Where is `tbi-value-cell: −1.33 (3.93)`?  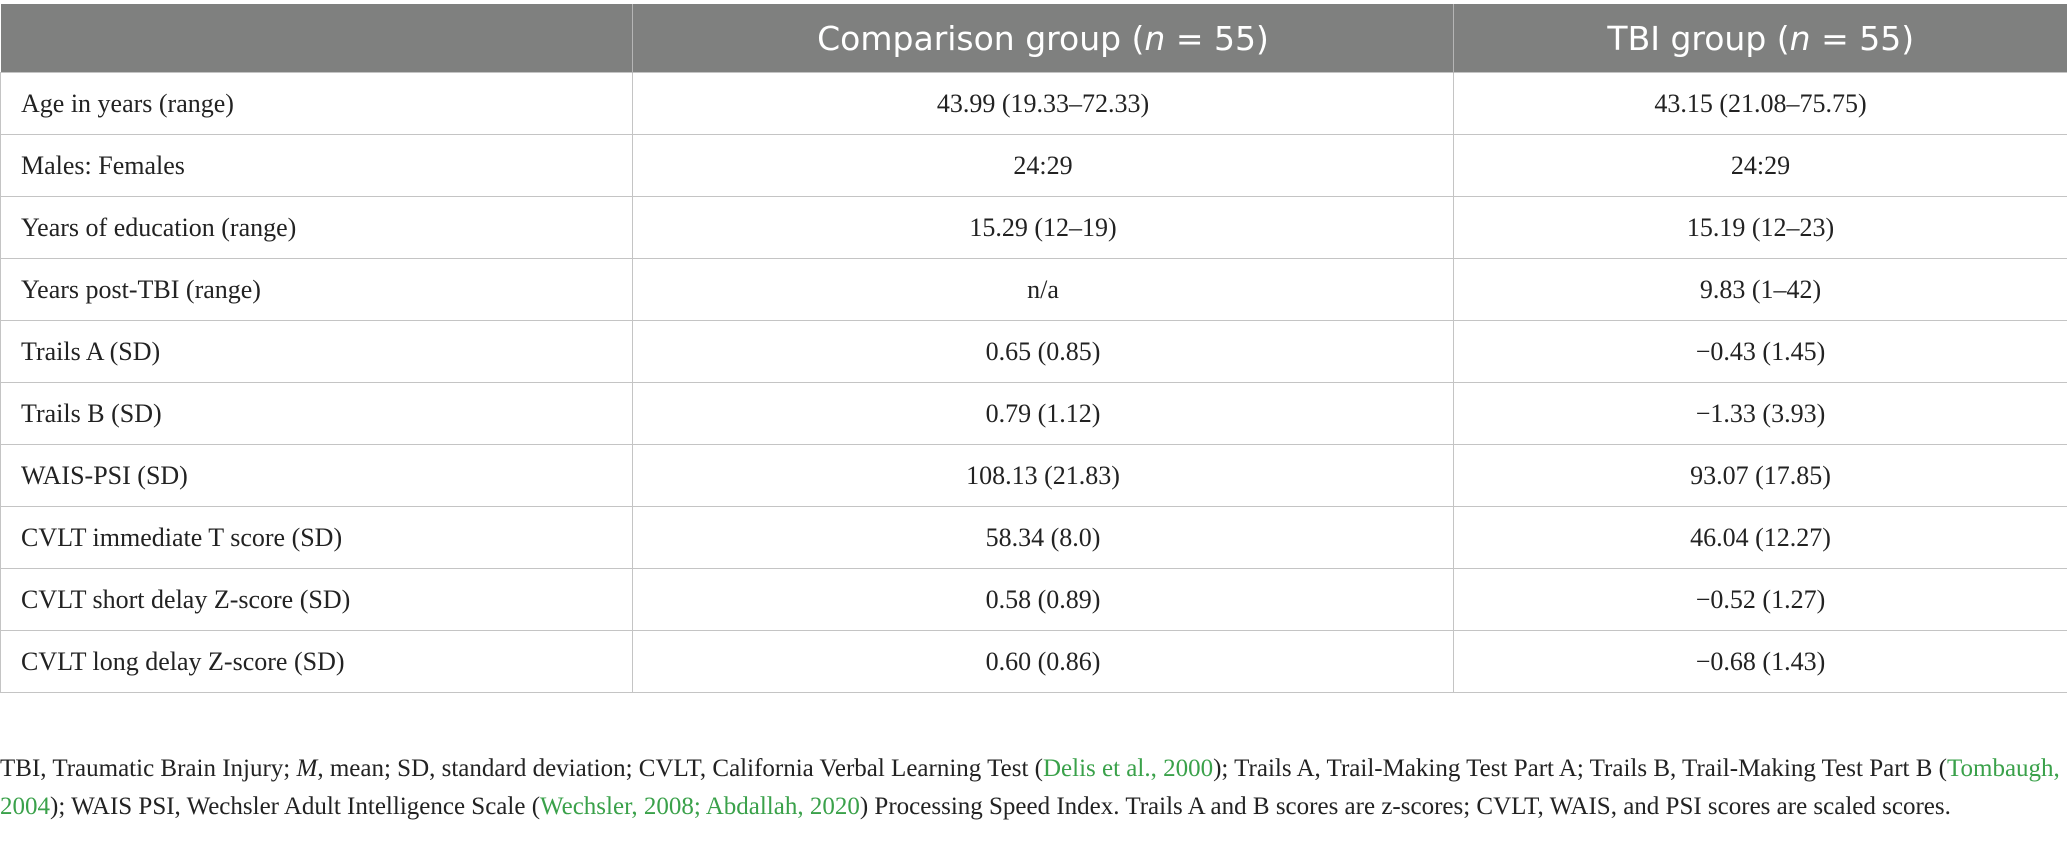 tbi-value-cell: −1.33 (3.93) is located at coordinates (1760, 413).